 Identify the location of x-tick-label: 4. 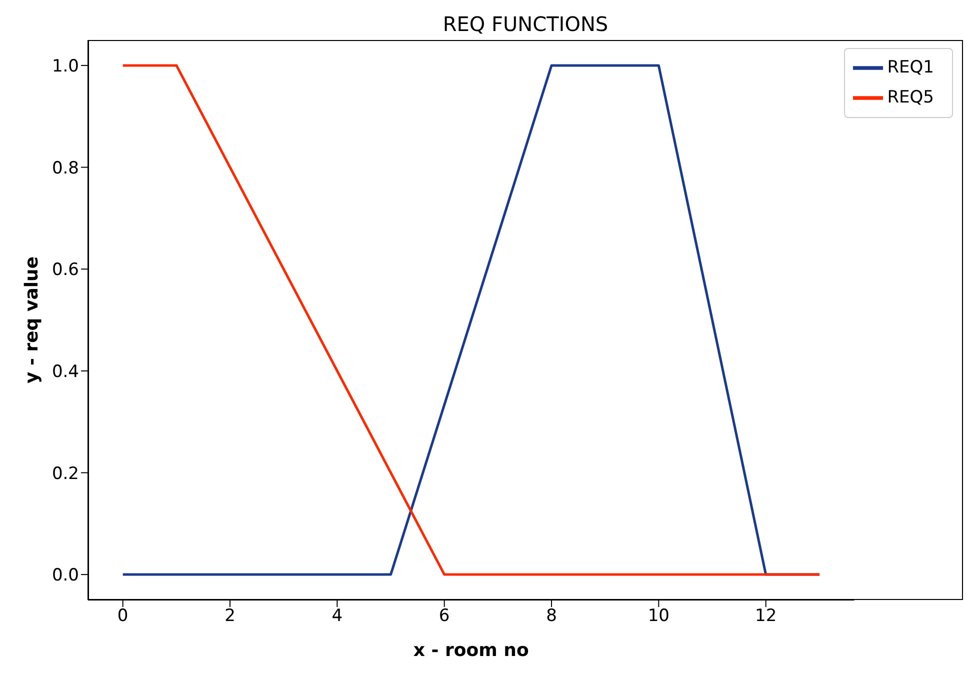
(337, 616).